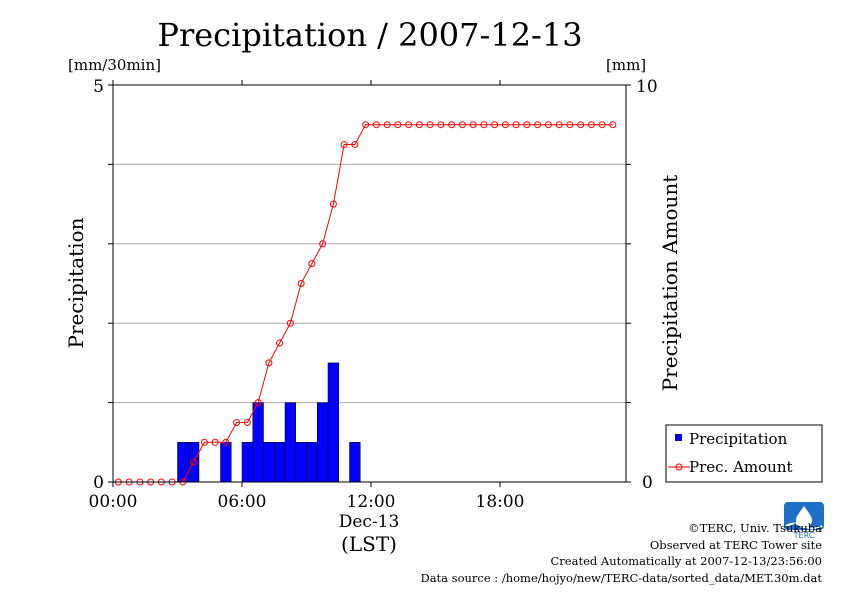 This screenshot has height=595, width=842. Describe the element at coordinates (98, 483) in the screenshot. I see `left-tick-zero: 0` at that location.